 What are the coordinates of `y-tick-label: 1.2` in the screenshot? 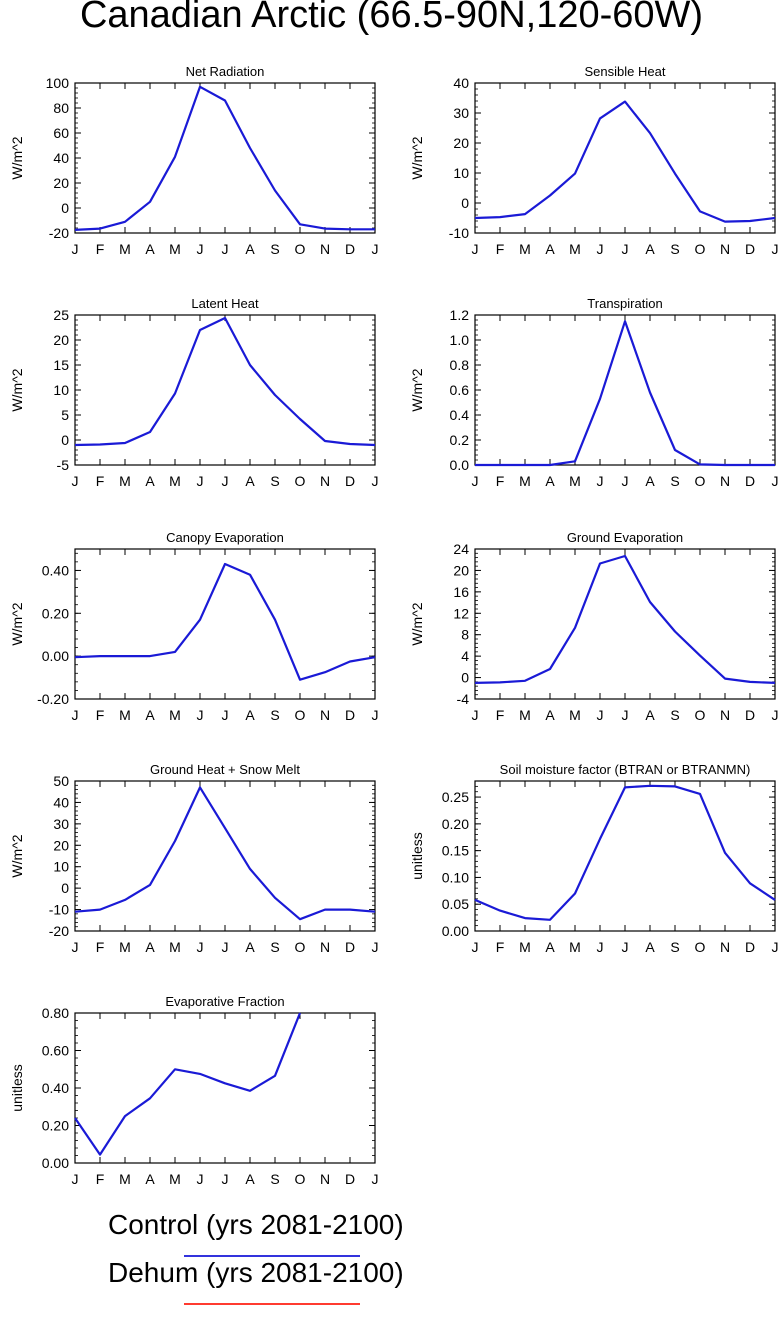 It's located at (460, 315).